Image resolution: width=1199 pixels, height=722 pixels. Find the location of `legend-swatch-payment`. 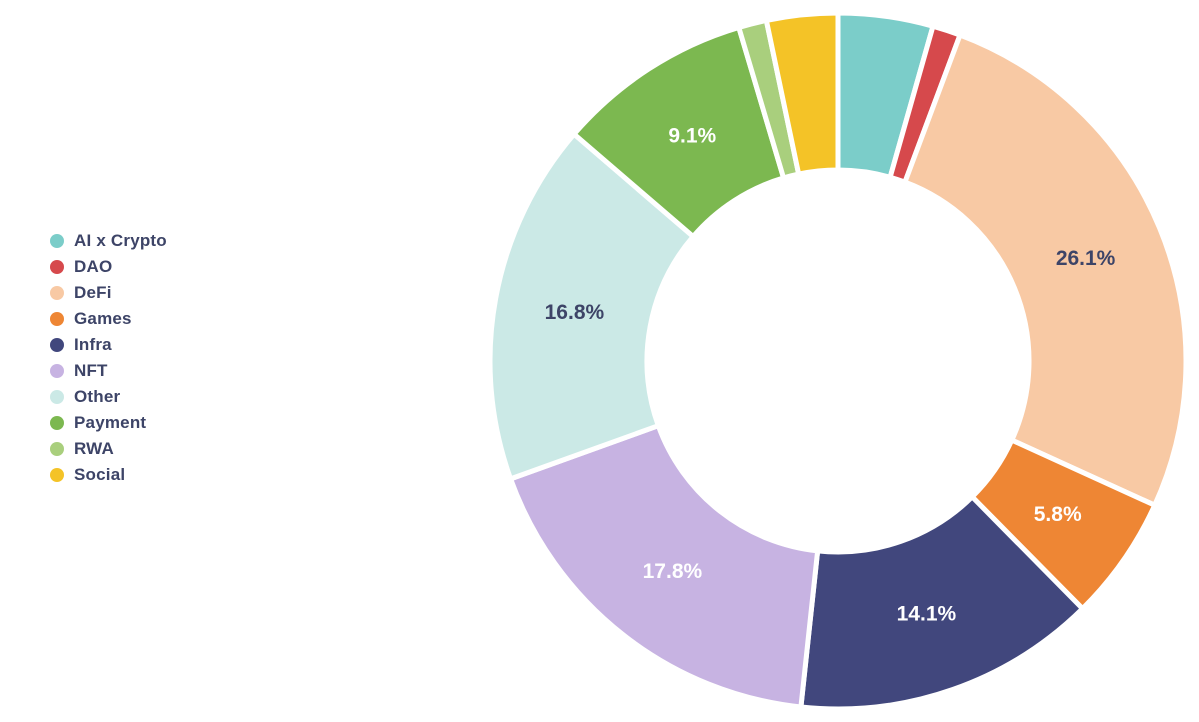

legend-swatch-payment is located at coordinates (57, 422).